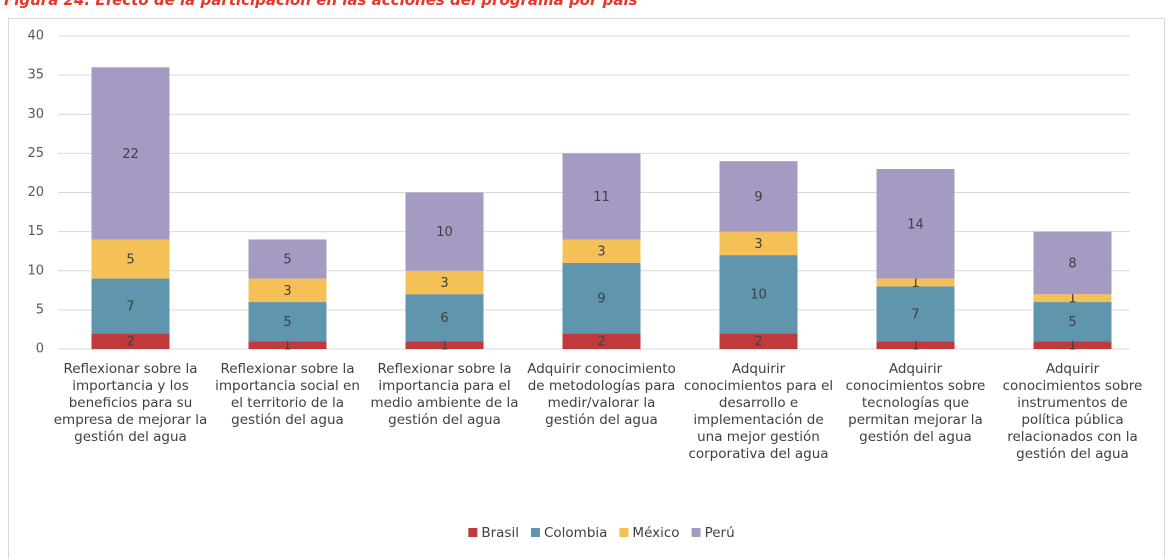 The height and width of the screenshot is (559, 1172). What do you see at coordinates (35, 231) in the screenshot?
I see `y-tick-label: 15` at bounding box center [35, 231].